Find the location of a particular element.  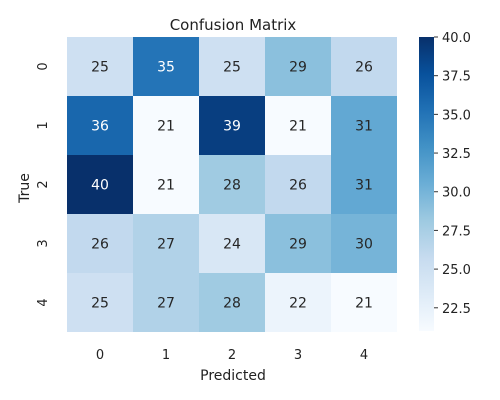

y-axis-ticks: 0 1 2 3 4 is located at coordinates (43, 184).